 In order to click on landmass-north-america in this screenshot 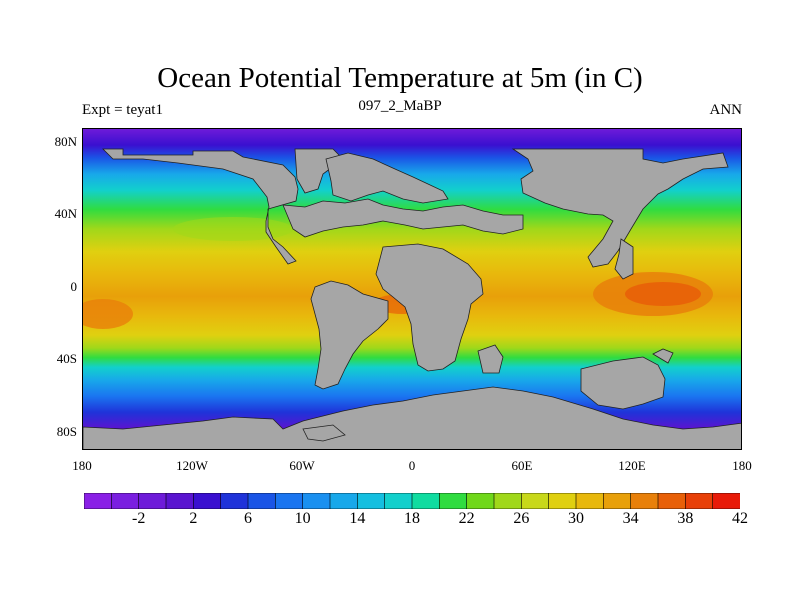, I will do `click(200, 206)`.